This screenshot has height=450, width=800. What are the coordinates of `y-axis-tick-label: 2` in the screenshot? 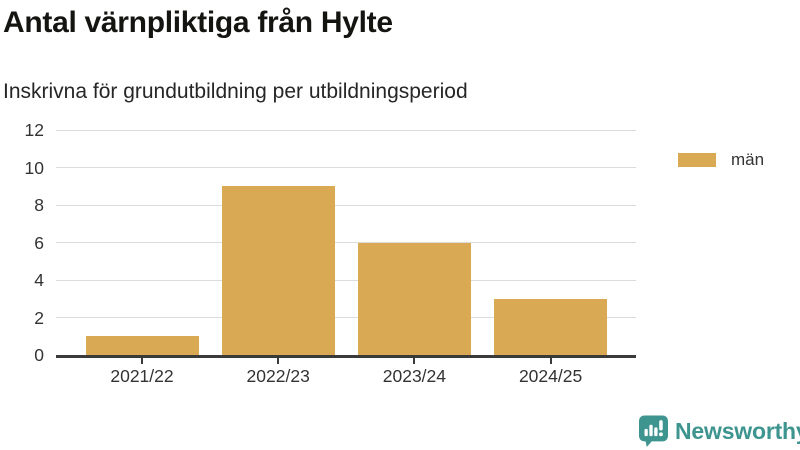 It's located at (39, 317).